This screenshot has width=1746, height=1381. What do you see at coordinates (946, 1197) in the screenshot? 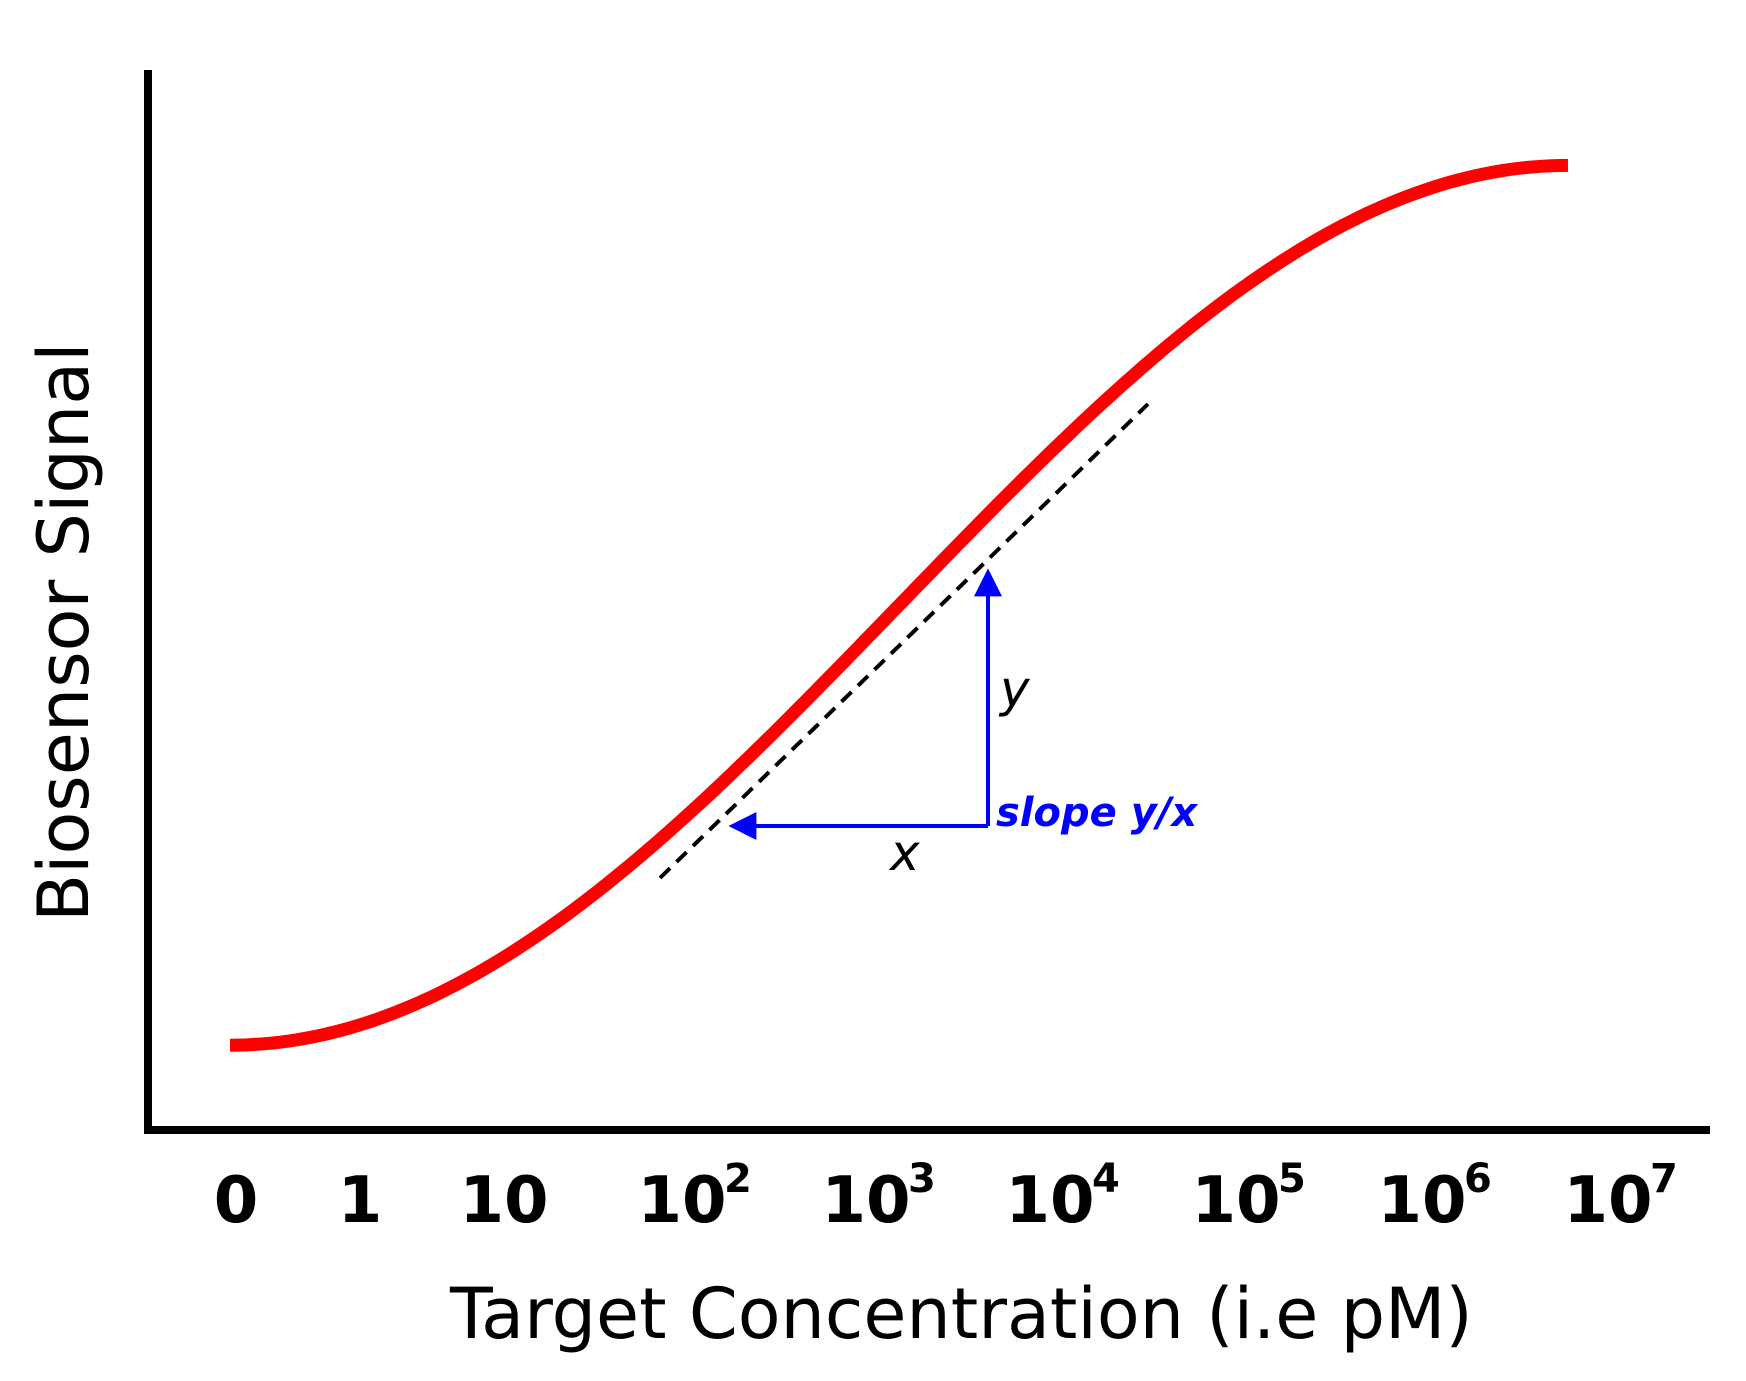
I see `x-tick-labels: 0 1 10 10² 10³ 10⁴ 10⁵ 10⁶ 10⁷` at bounding box center [946, 1197].